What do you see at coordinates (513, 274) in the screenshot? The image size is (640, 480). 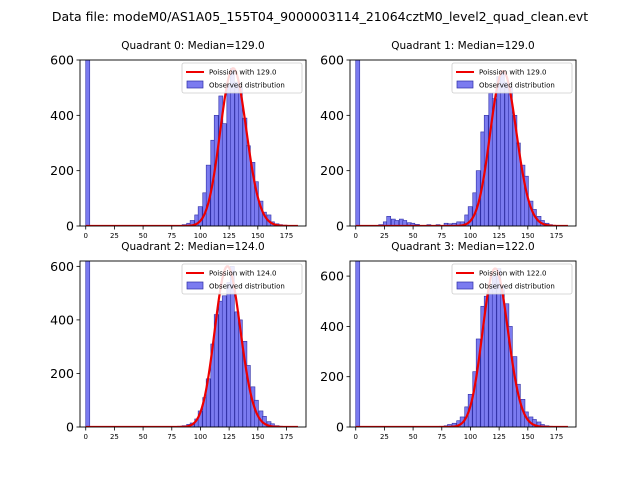 I see `legend-line-label: Poission with 122.0` at bounding box center [513, 274].